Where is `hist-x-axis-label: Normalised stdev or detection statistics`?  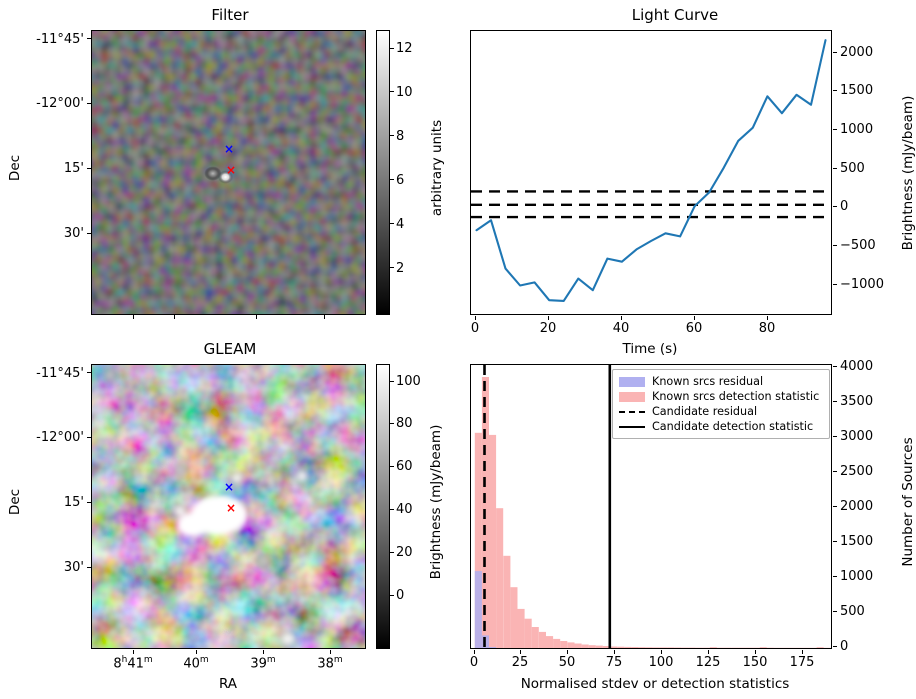
hist-x-axis-label: Normalised stdev or detection statistics is located at coordinates (655, 684).